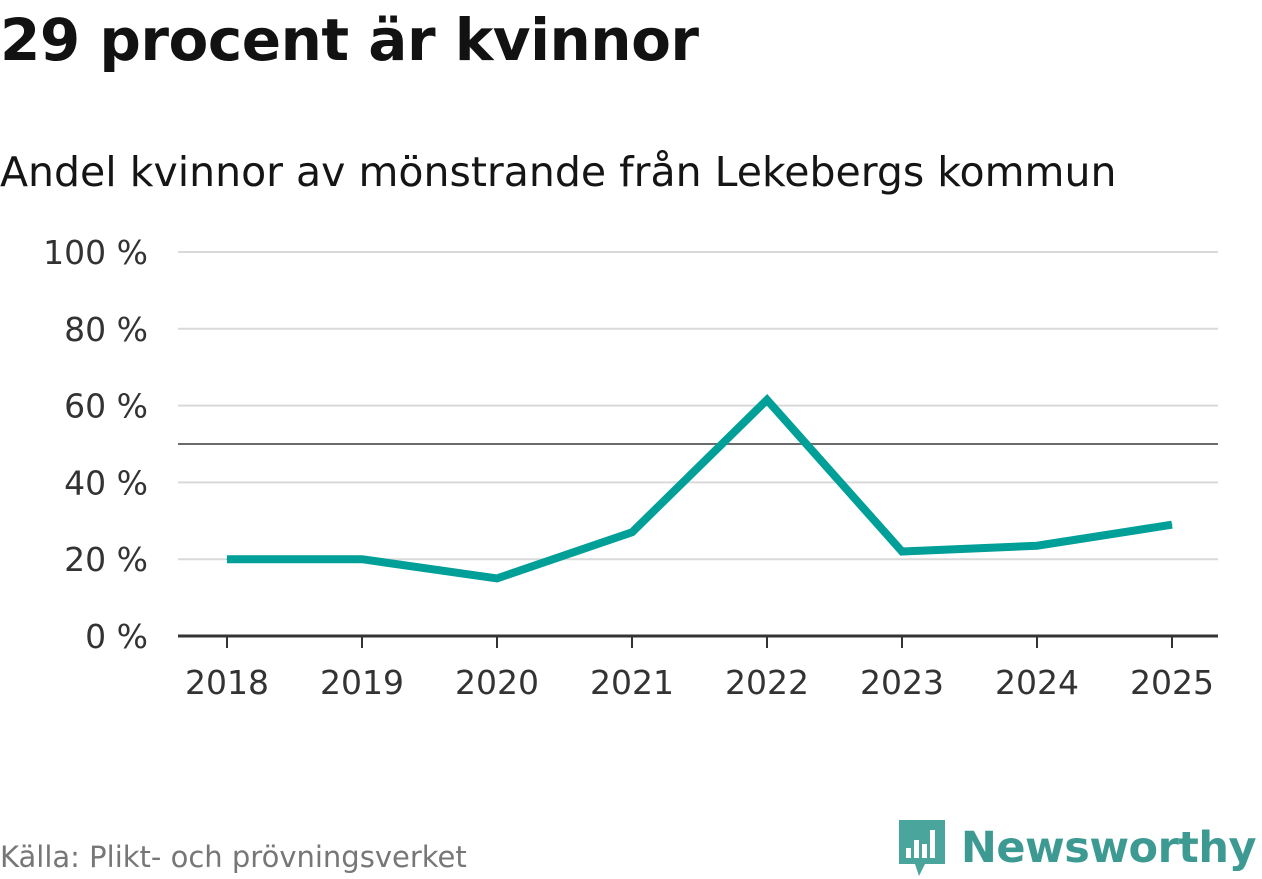 This screenshot has height=879, width=1262. What do you see at coordinates (349, 40) in the screenshot?
I see `chart-title: 29 procent är kvinnor` at bounding box center [349, 40].